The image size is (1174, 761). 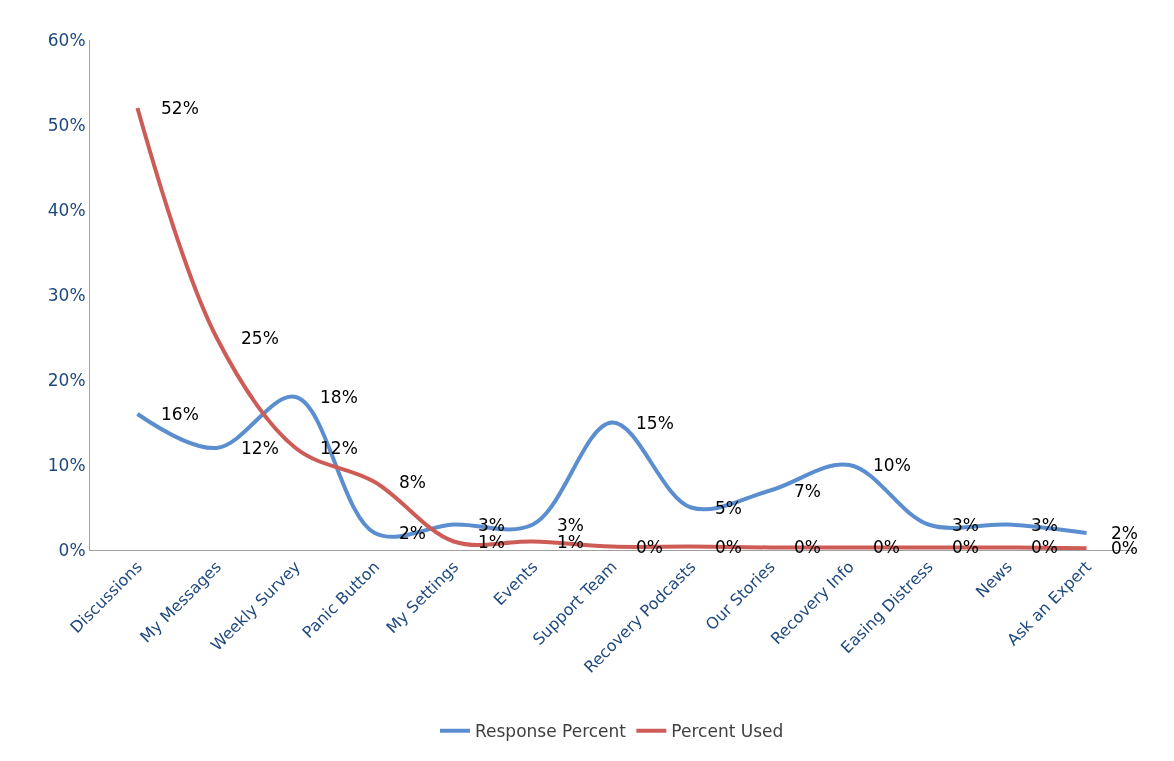 I want to click on legend-label: Percent Used, so click(x=727, y=731).